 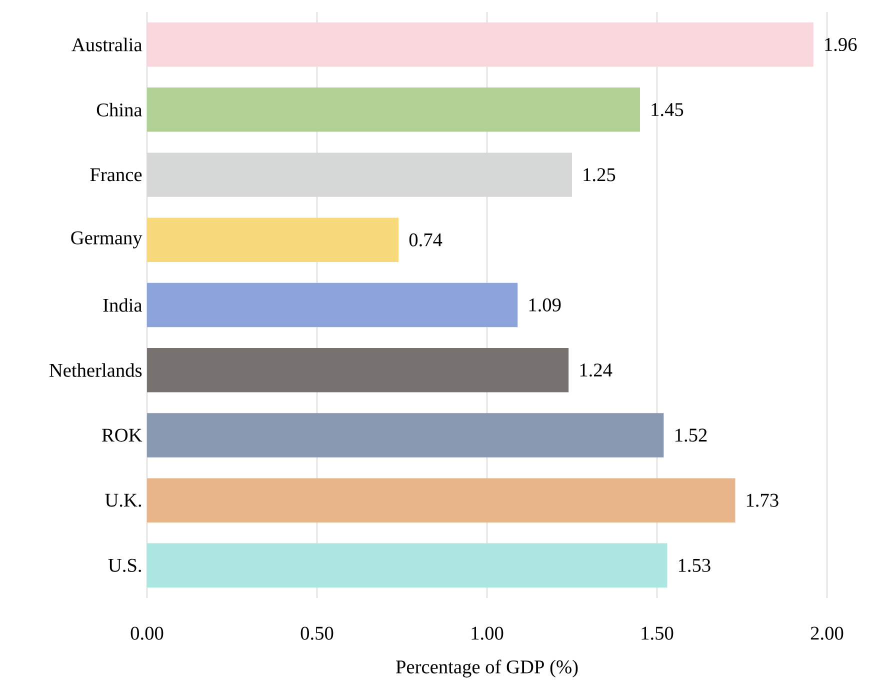 What do you see at coordinates (106, 239) in the screenshot?
I see `y-tick-label: Germany` at bounding box center [106, 239].